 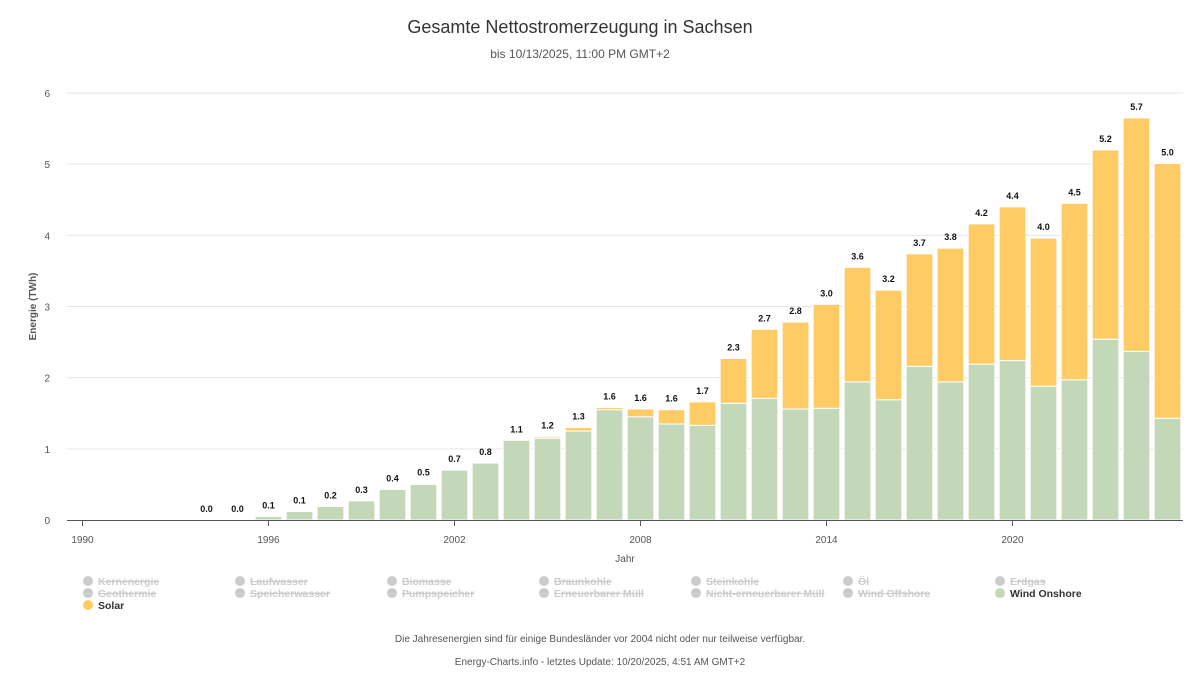 I want to click on legend-item-wind-onshore: Wind Onshore, so click(x=1038, y=594).